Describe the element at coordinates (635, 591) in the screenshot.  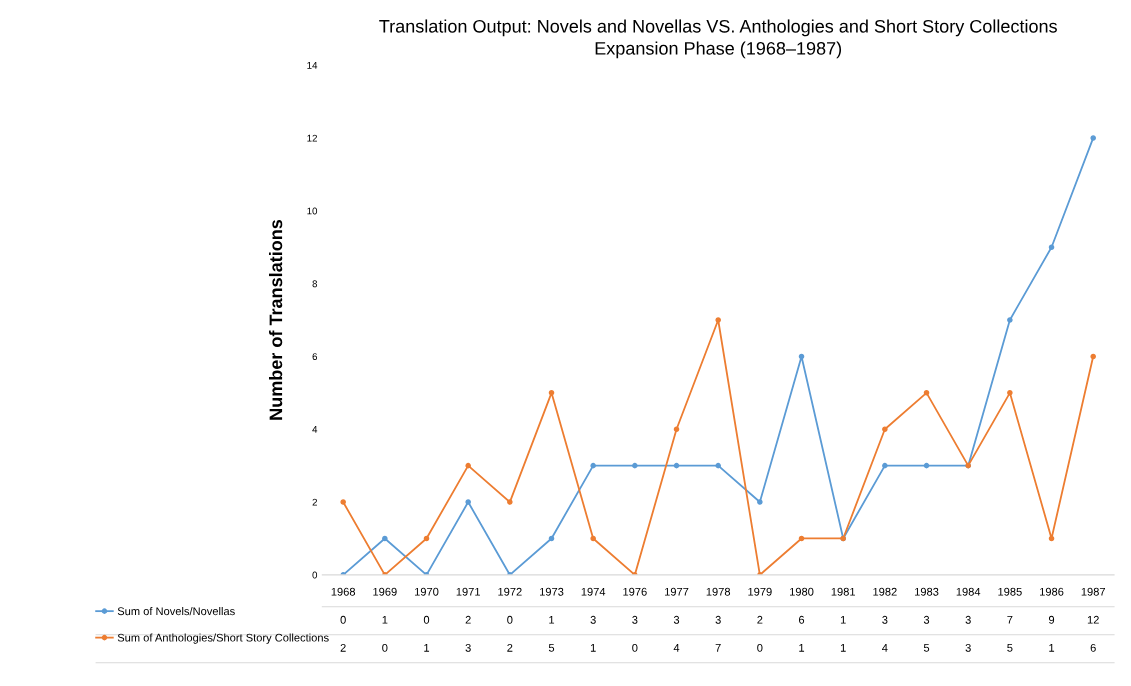
I see `x-tick-label: 1976` at that location.